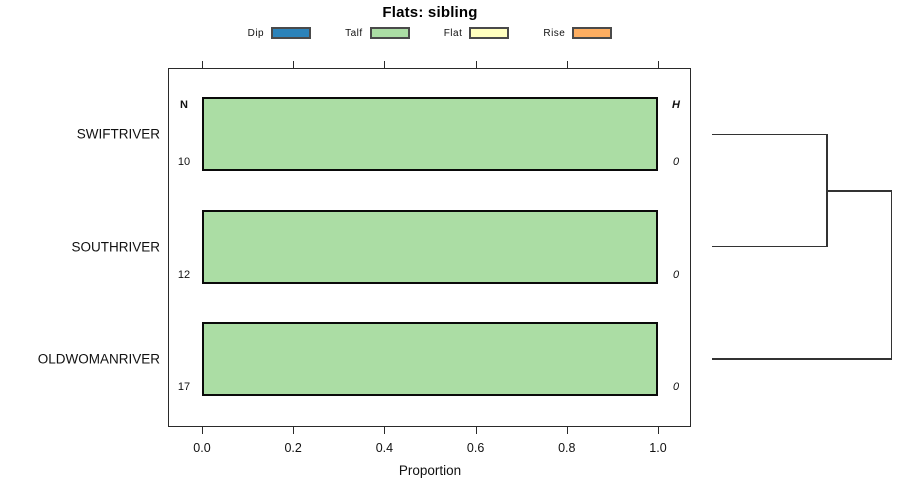 The height and width of the screenshot is (500, 900). What do you see at coordinates (592, 33) in the screenshot?
I see `legend-swatch-rise` at bounding box center [592, 33].